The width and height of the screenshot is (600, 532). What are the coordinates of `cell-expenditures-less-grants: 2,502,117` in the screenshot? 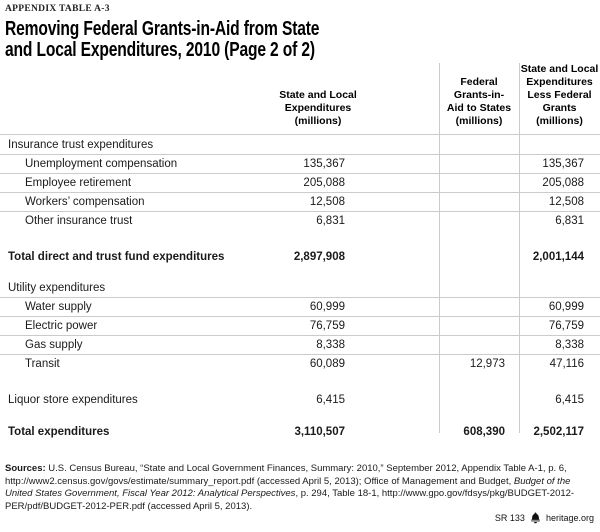 It's located at (558, 432).